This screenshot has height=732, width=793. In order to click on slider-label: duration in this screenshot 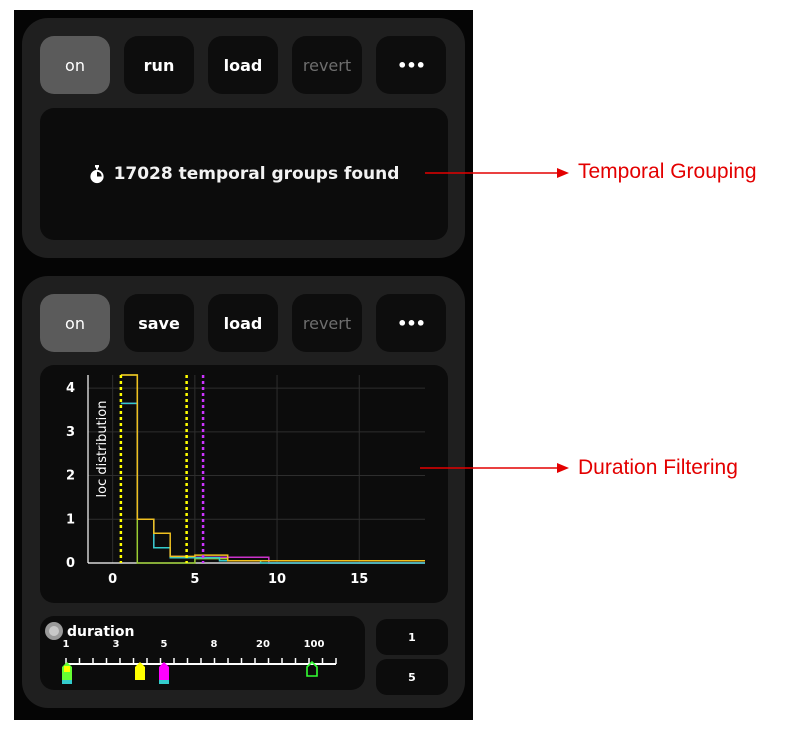, I will do `click(100, 632)`.